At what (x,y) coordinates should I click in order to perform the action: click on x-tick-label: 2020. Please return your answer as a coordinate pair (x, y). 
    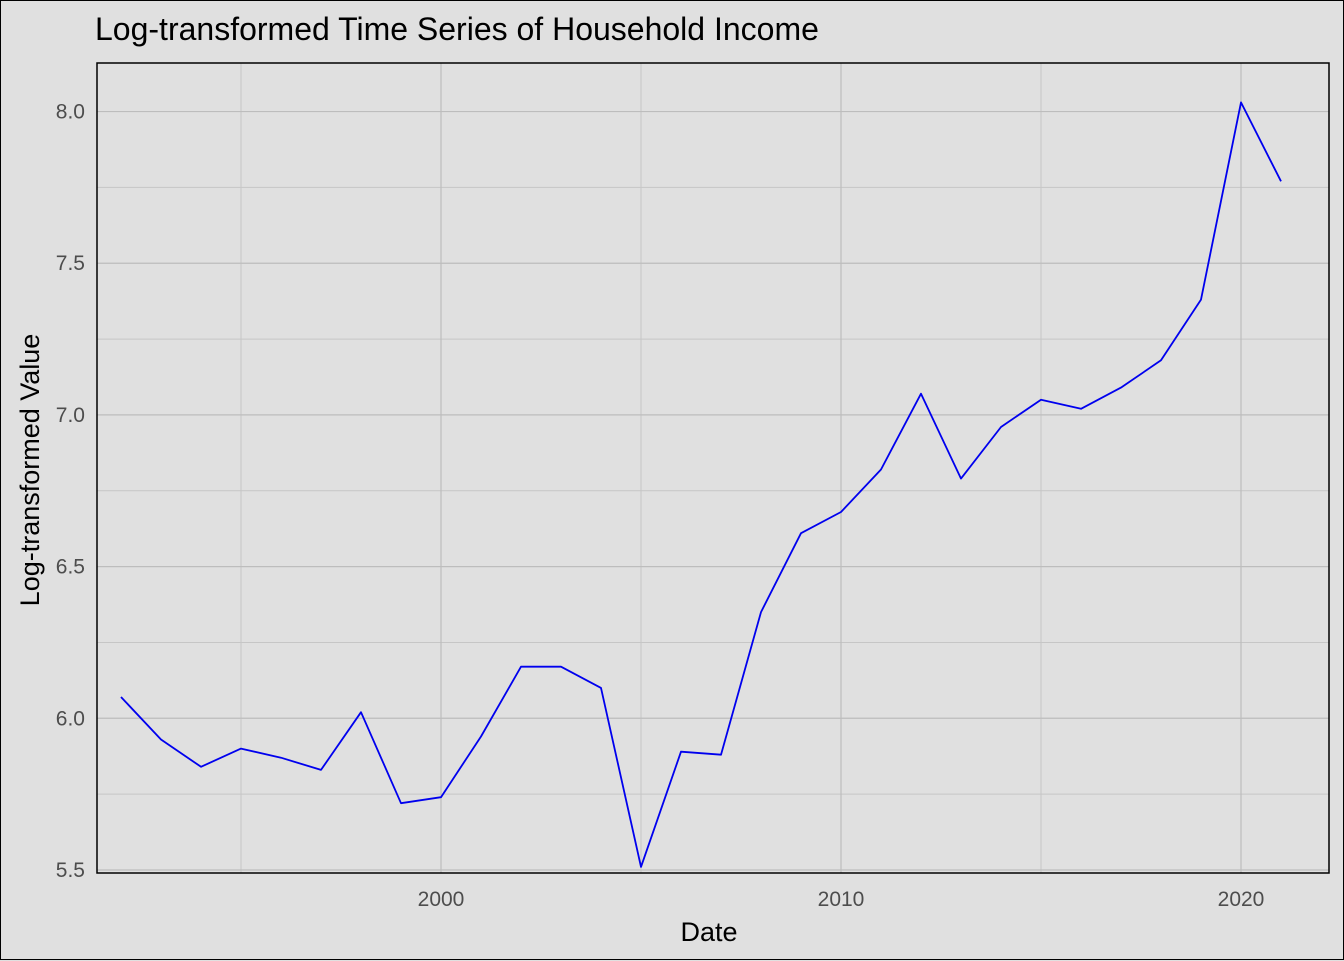
    Looking at the image, I should click on (1241, 899).